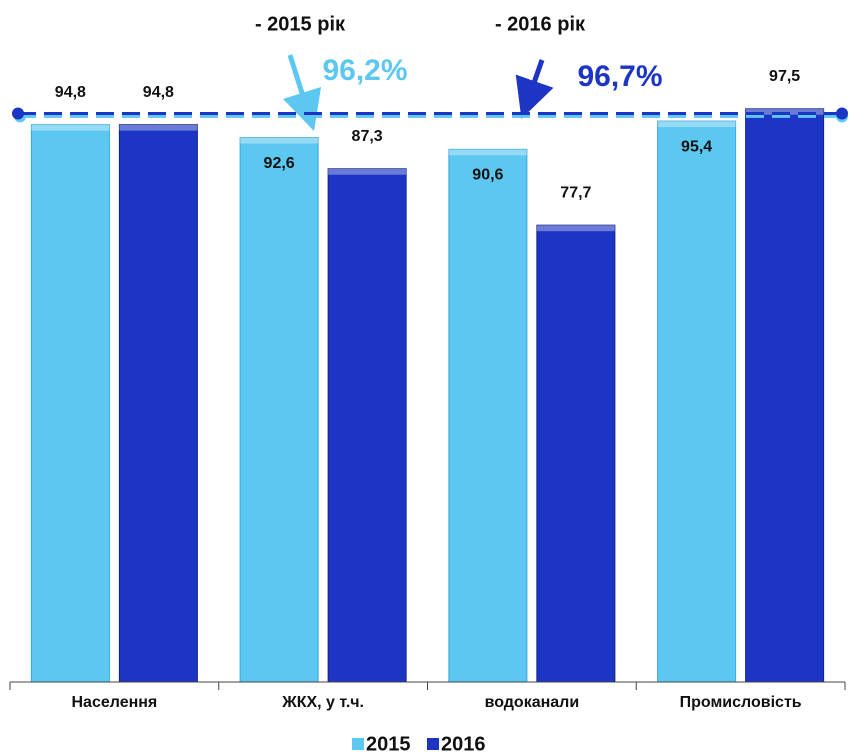 This screenshot has height=756, width=849. What do you see at coordinates (388, 744) in the screenshot?
I see `legend-label: 2015` at bounding box center [388, 744].